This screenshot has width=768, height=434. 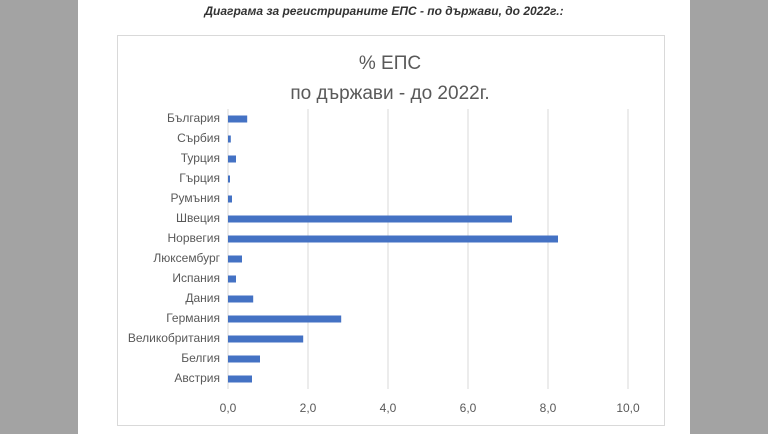 What do you see at coordinates (228, 408) in the screenshot?
I see `x-tick-label: 0,0` at bounding box center [228, 408].